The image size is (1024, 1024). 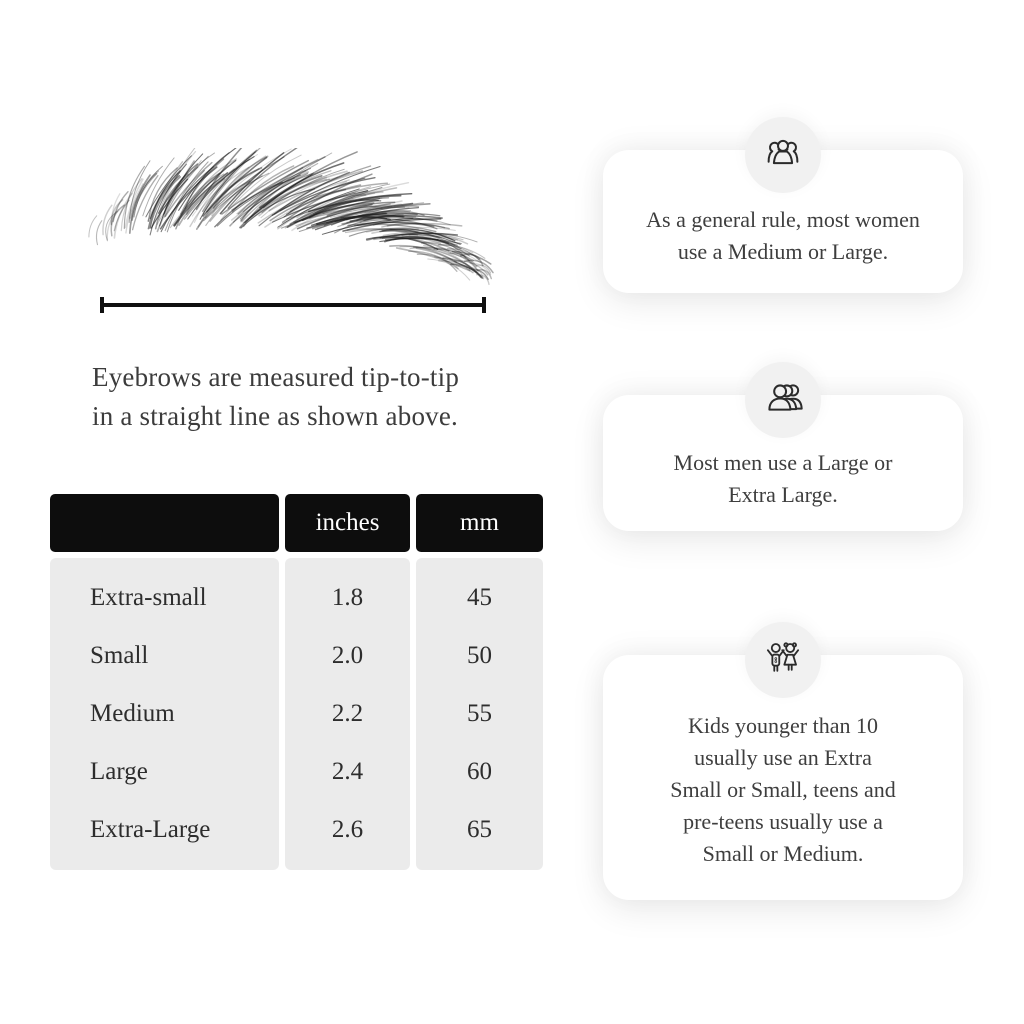 What do you see at coordinates (479, 829) in the screenshot?
I see `mm-value-cell: 65` at bounding box center [479, 829].